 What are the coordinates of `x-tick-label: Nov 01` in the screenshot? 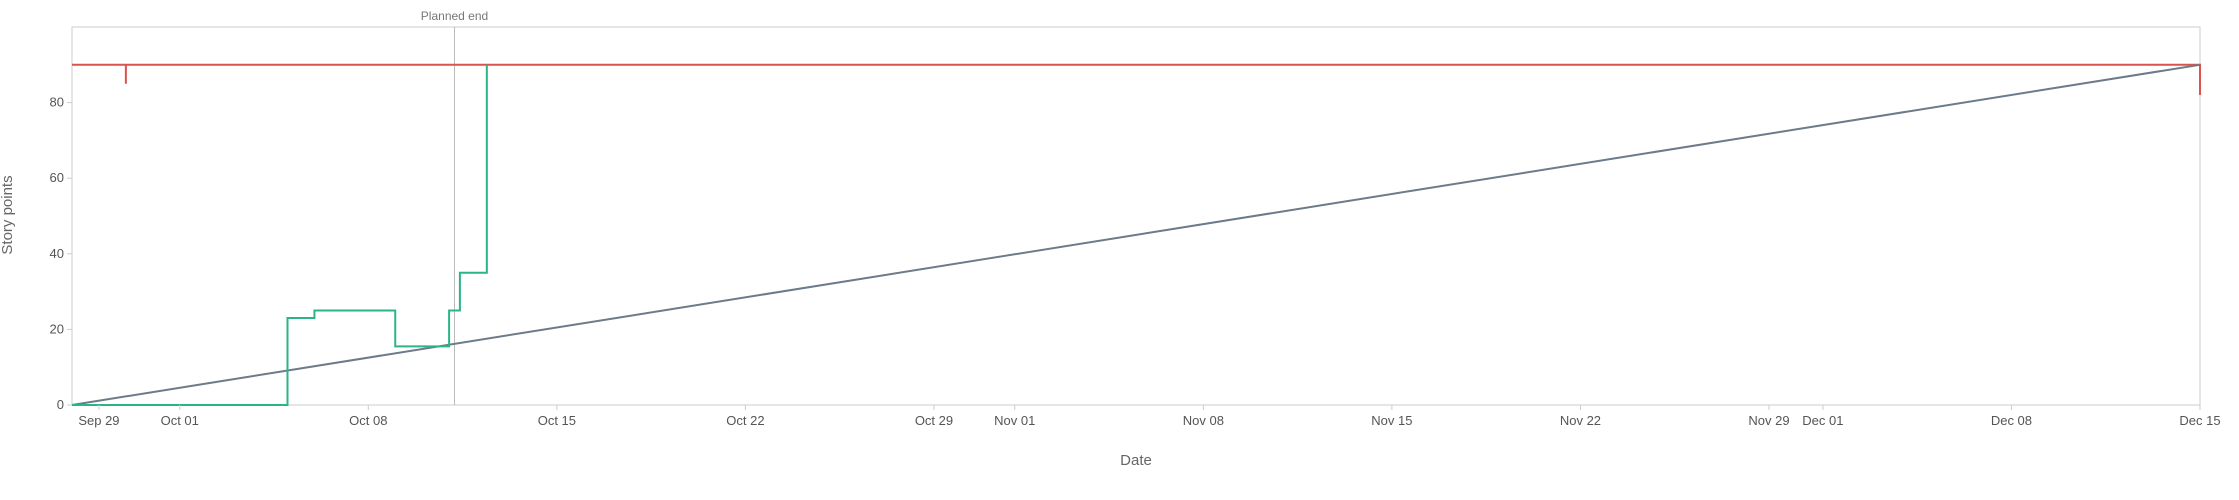 It's located at (1014, 420).